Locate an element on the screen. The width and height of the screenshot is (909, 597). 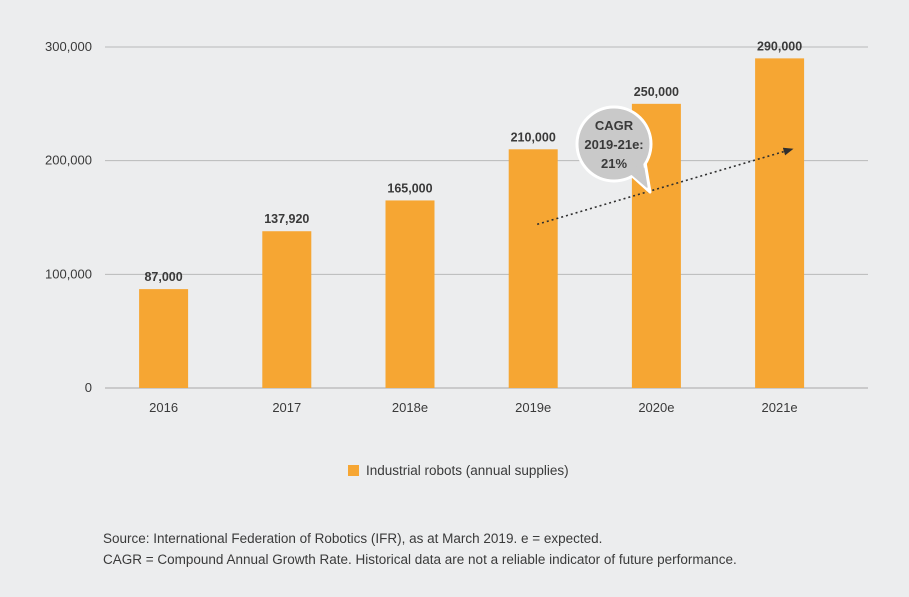
y-axis-tick-labels: 0 100,000 200,000 300,000 is located at coordinates (68, 217).